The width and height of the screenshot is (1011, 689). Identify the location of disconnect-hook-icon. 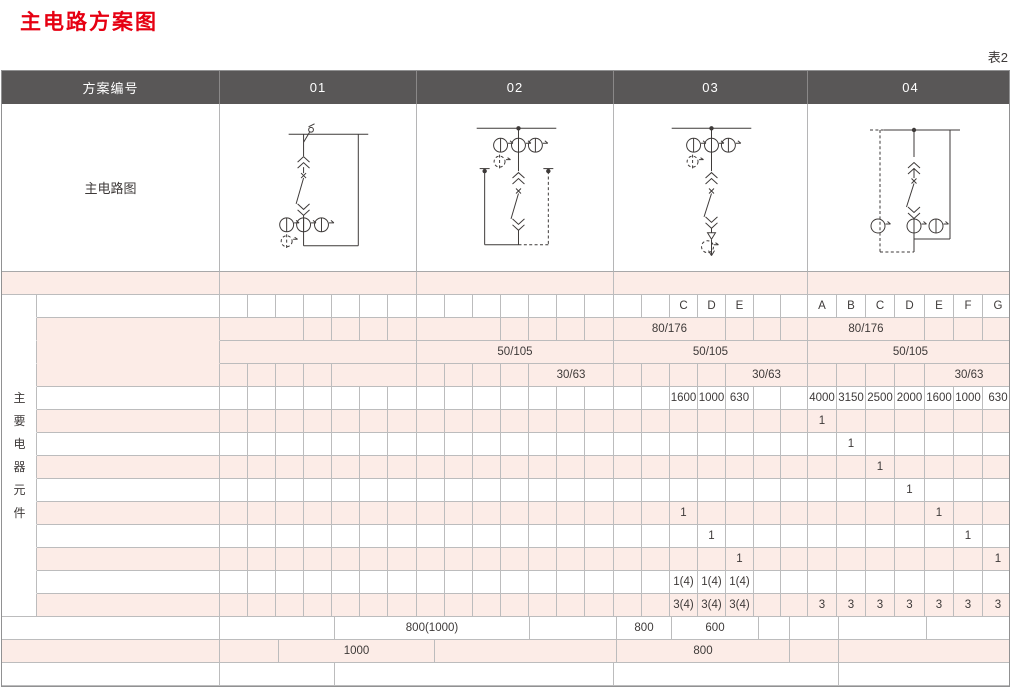
(309, 133).